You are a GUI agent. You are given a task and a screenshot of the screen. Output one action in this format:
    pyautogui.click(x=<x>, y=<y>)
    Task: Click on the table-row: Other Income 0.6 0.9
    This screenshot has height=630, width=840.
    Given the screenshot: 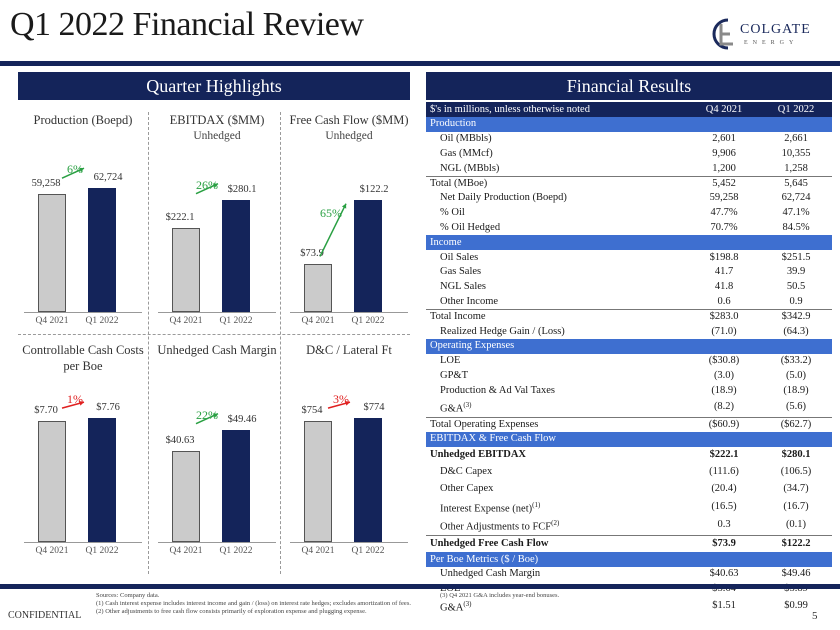 What is the action you would take?
    pyautogui.click(x=629, y=302)
    